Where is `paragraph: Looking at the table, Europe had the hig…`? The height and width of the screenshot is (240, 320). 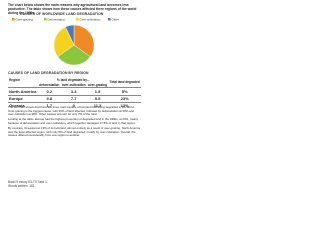
paragraph: Looking at the table, Europe had the hig… is located at coordinates (73, 121).